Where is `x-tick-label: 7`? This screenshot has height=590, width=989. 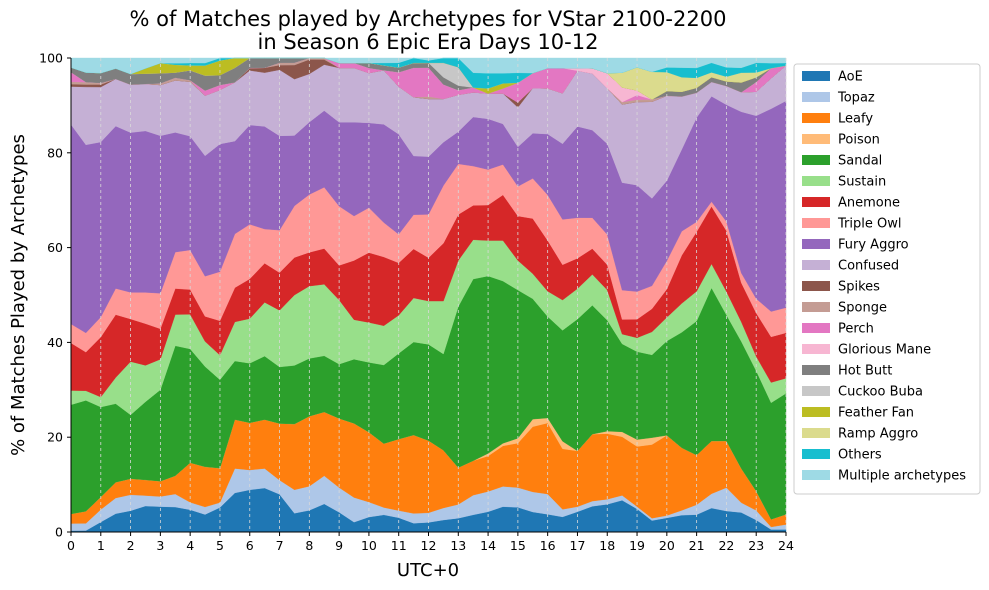
x-tick-label: 7 is located at coordinates (280, 545).